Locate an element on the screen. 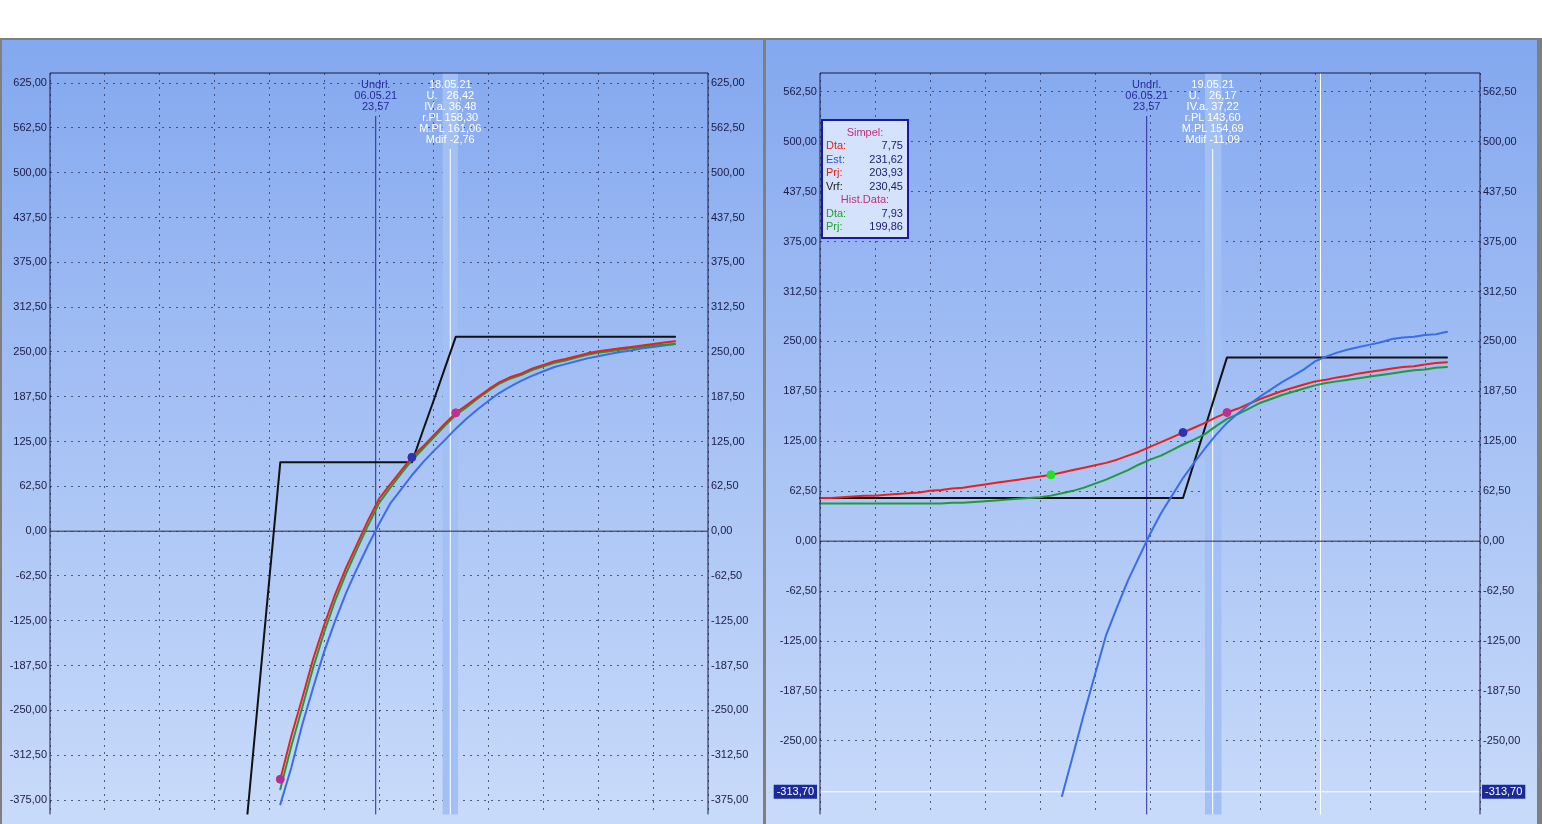 The image size is (1542, 824). annotation: 19.05.21 U. 26,17 IV.a. 37,22 r.PL 143,60 M.PL 154,69 Mdif -11,09 is located at coordinates (1212, 111).